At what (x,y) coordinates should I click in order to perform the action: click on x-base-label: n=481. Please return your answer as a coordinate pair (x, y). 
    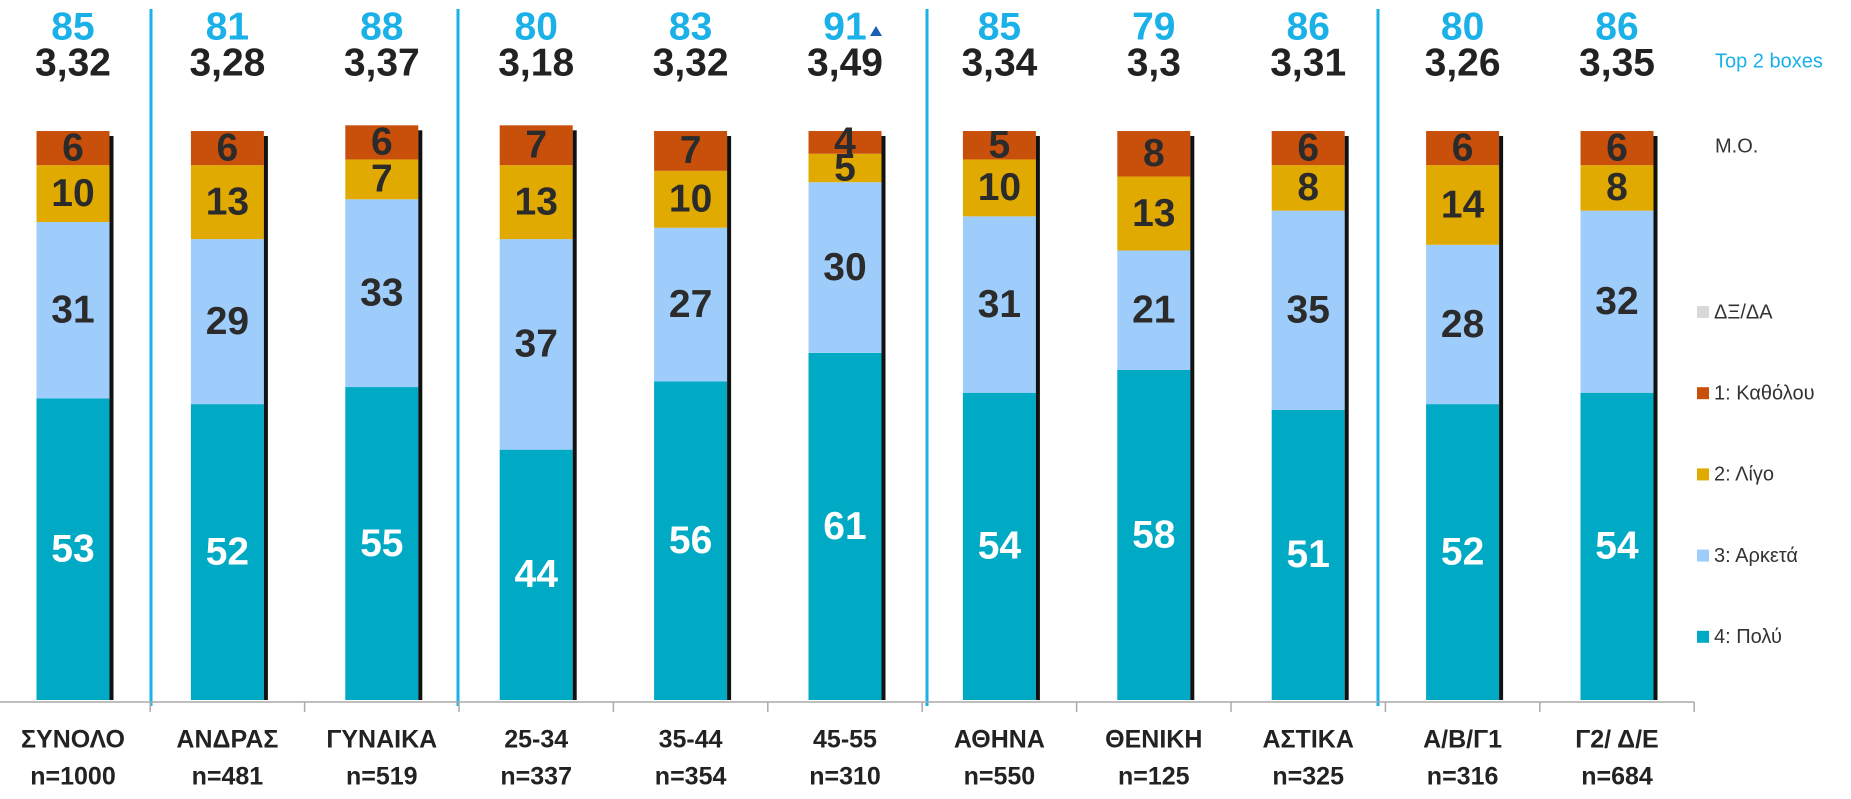
    Looking at the image, I should click on (228, 777).